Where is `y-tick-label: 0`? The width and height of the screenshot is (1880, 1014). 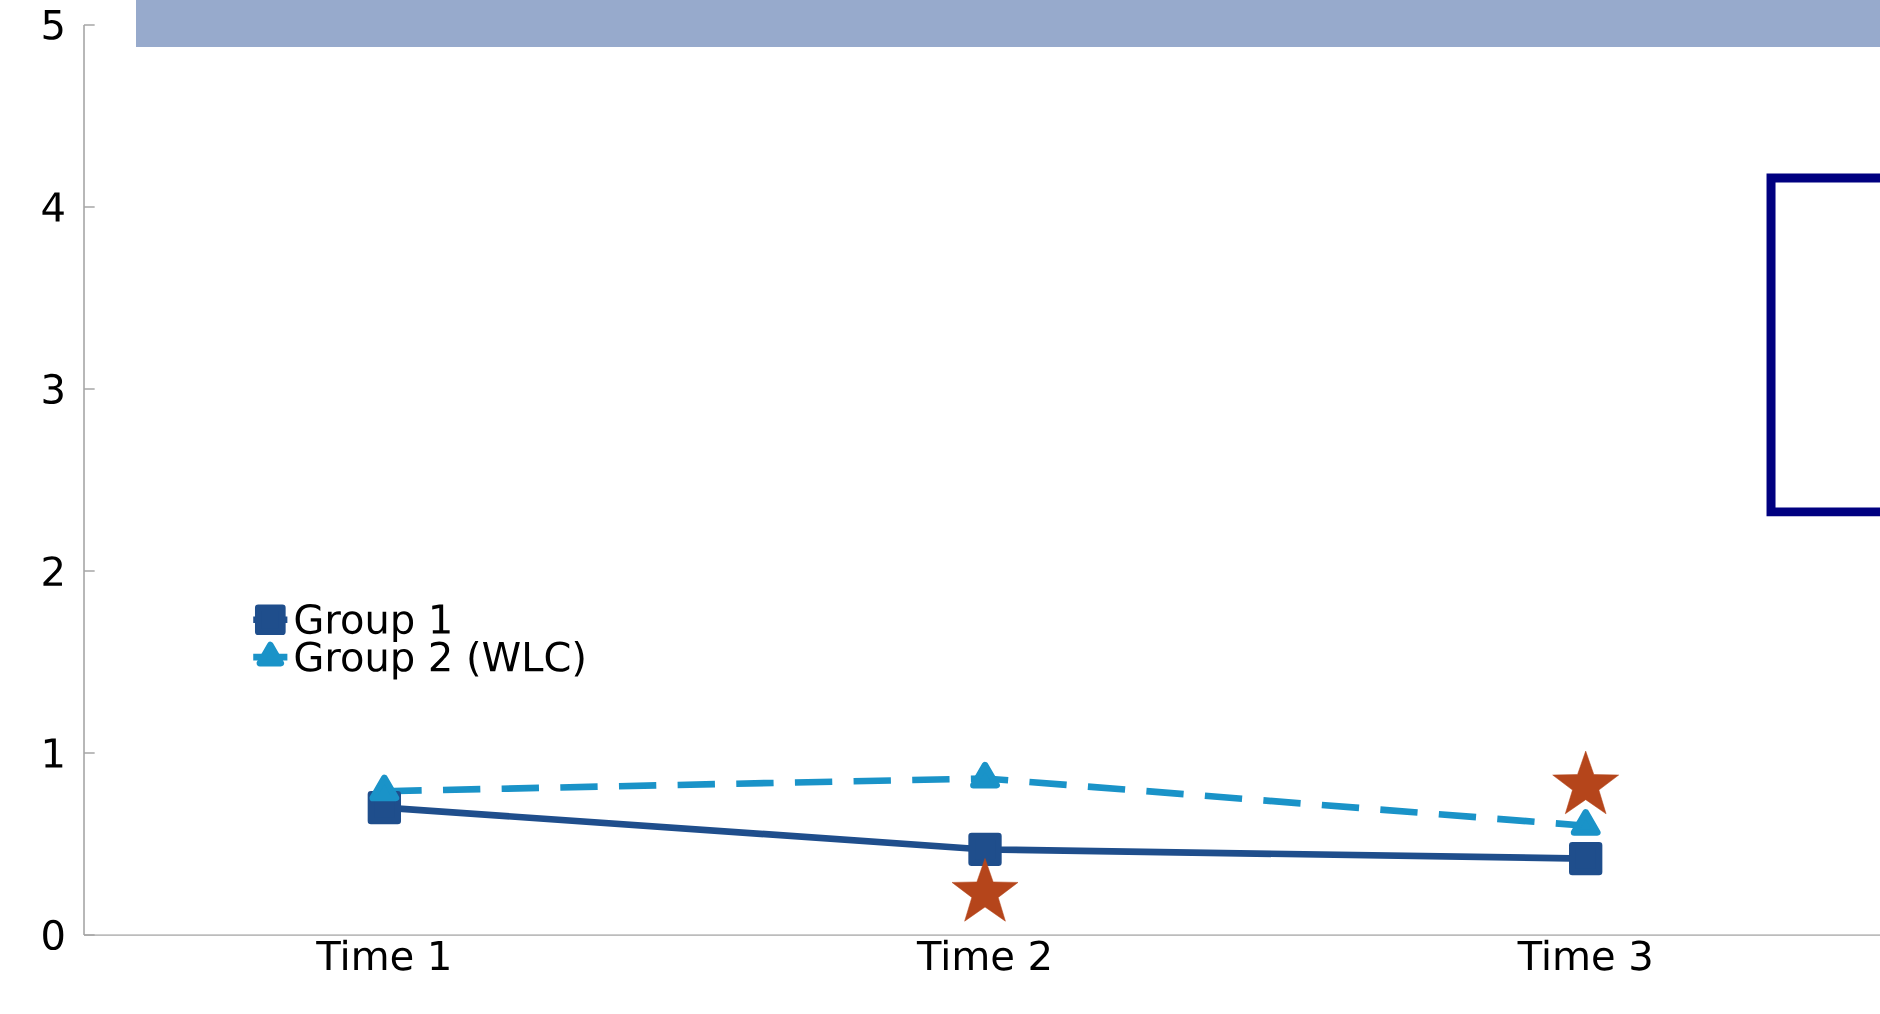
y-tick-label: 0 is located at coordinates (53, 935).